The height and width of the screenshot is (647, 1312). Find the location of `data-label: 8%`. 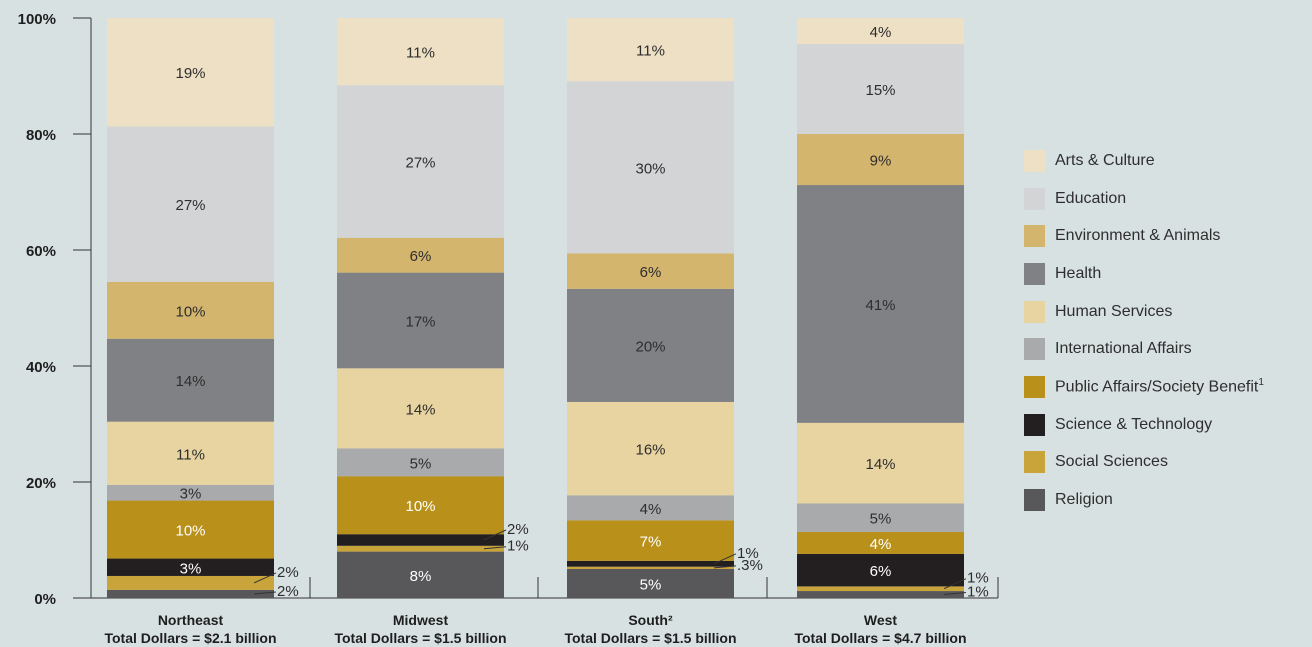

data-label: 8% is located at coordinates (421, 576).